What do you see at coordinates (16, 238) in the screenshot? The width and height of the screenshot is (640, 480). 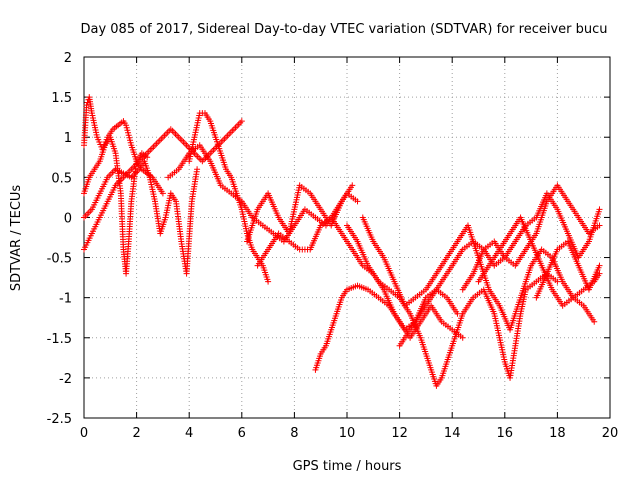 I see `y-axis-label: SDTVAR / TECUs` at bounding box center [16, 238].